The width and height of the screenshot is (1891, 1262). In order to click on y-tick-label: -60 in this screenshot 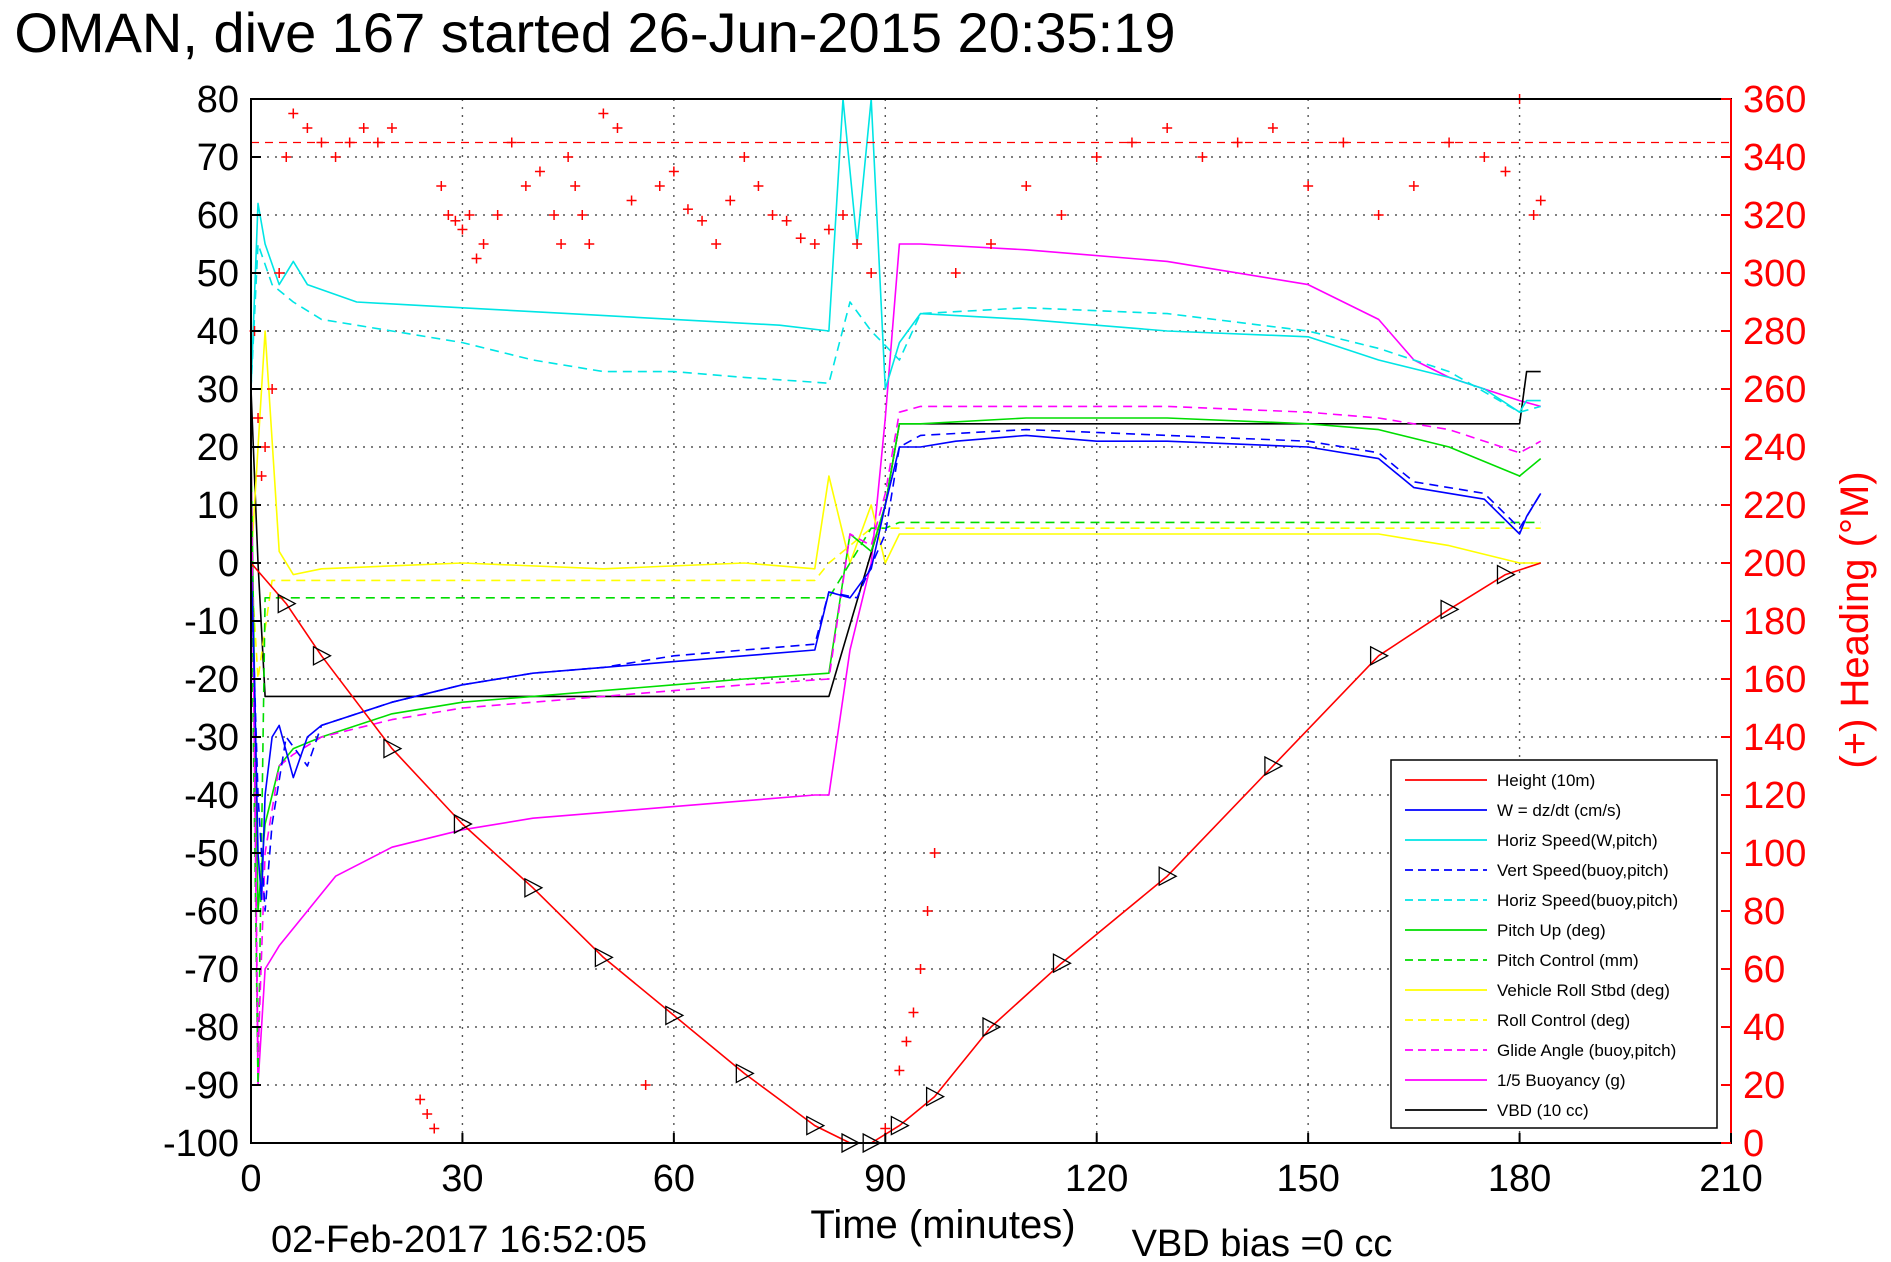, I will do `click(211, 912)`.